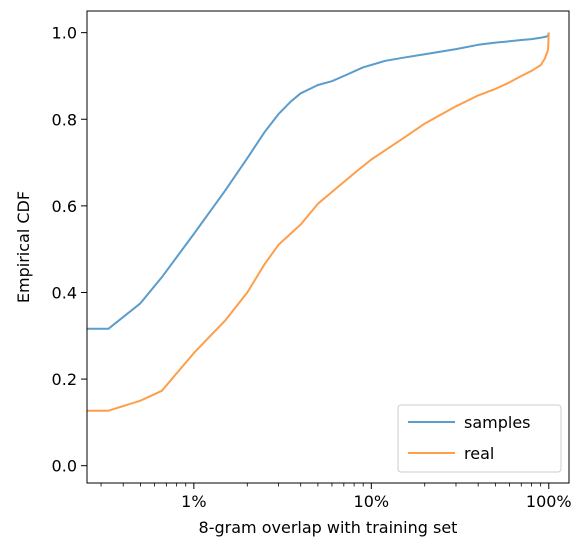 The width and height of the screenshot is (580, 541). I want to click on y-tick-label: 0.8, so click(64, 119).